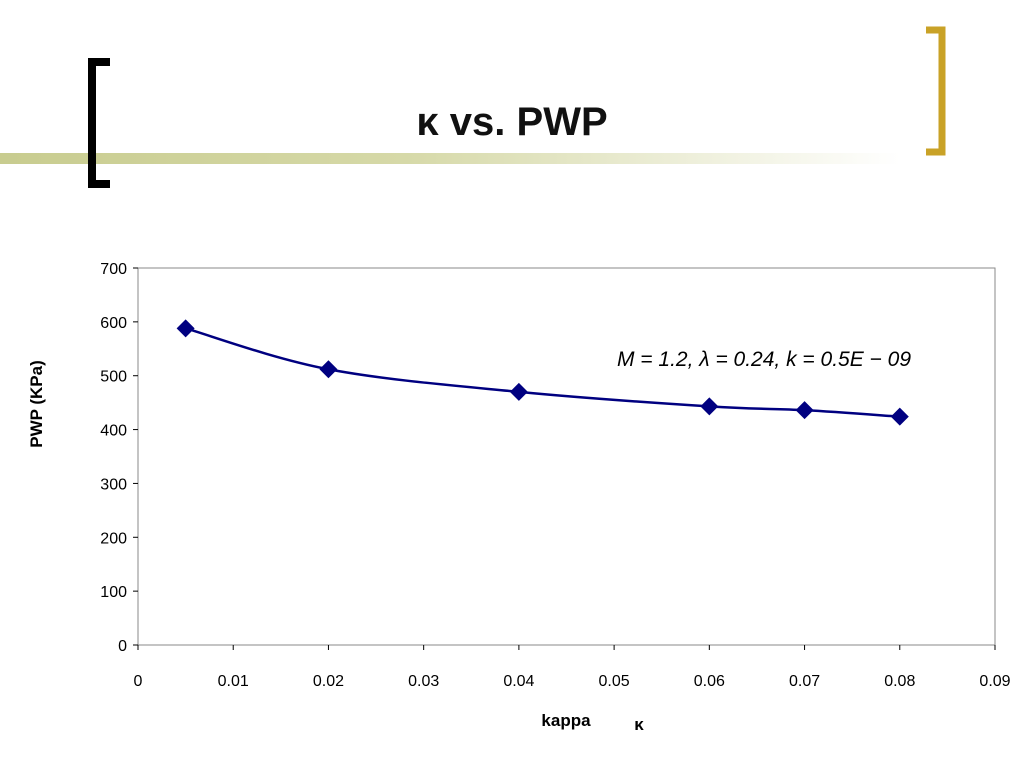 Image resolution: width=1024 pixels, height=768 pixels. Describe the element at coordinates (113, 377) in the screenshot. I see `y-tick-label: 500` at that location.